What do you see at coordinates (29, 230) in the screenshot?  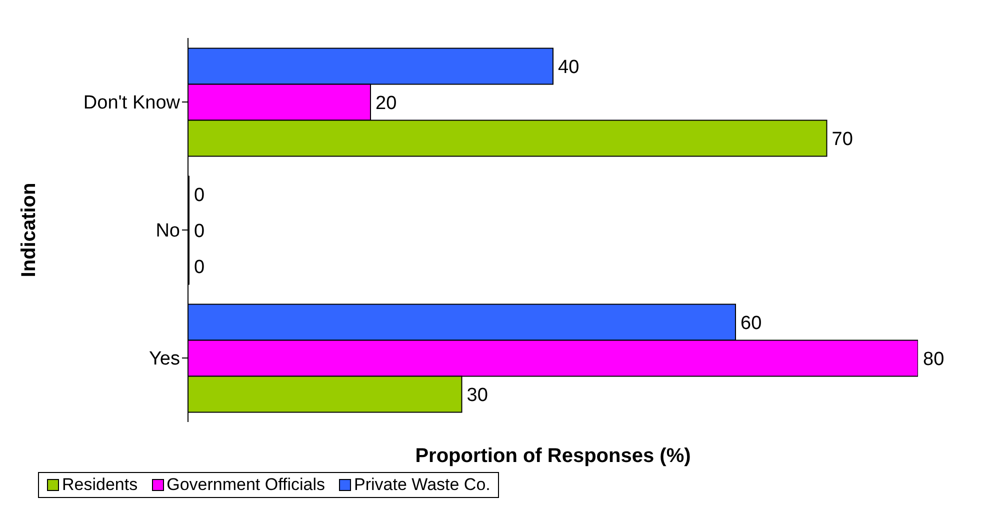 I see `y-axis-title: Indication` at bounding box center [29, 230].